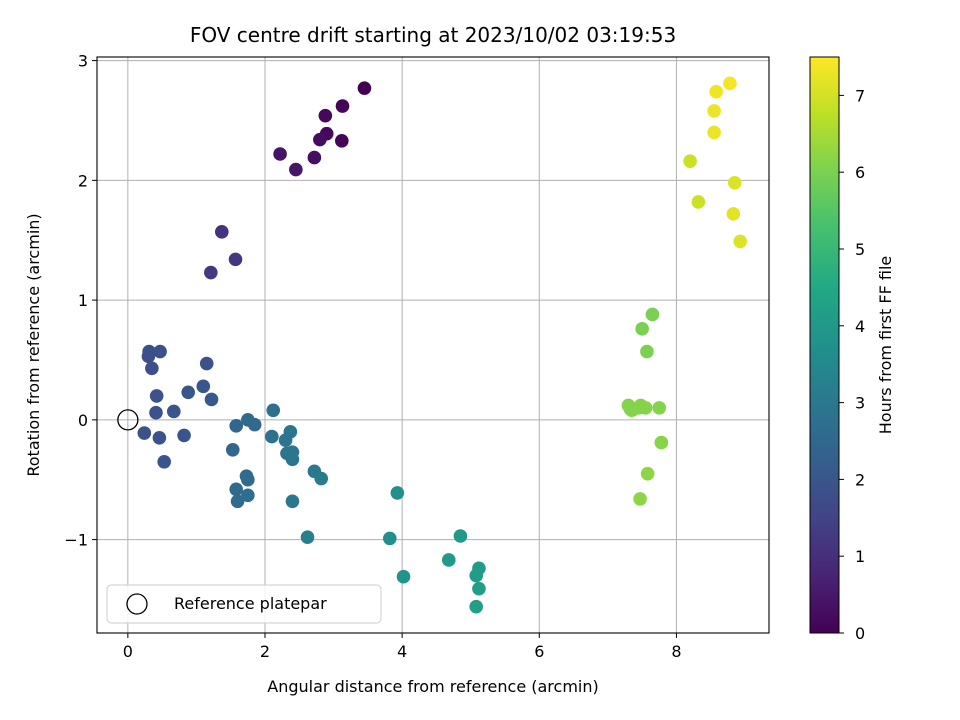 The image size is (960, 720). I want to click on y-tick-label: 1, so click(83, 300).